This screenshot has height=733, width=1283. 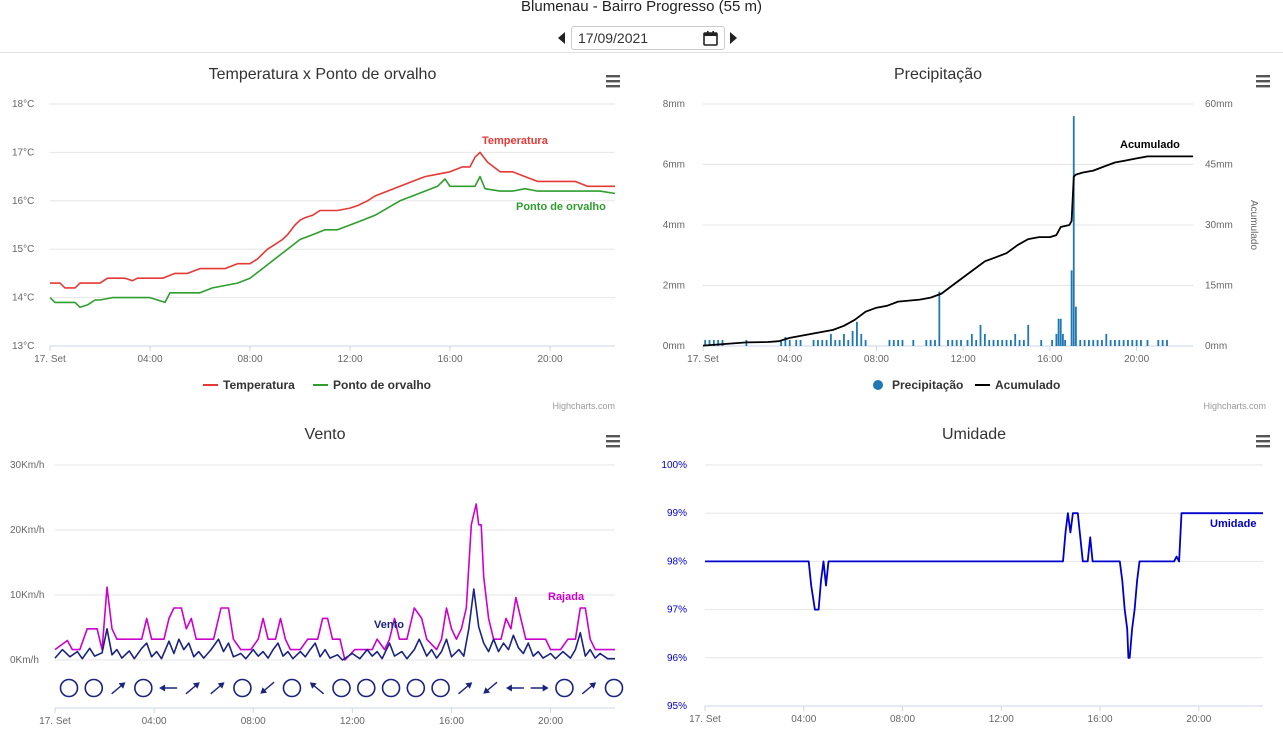 What do you see at coordinates (372, 385) in the screenshot?
I see `legend-item-ponto-de-orvalho: Ponto de orvalho` at bounding box center [372, 385].